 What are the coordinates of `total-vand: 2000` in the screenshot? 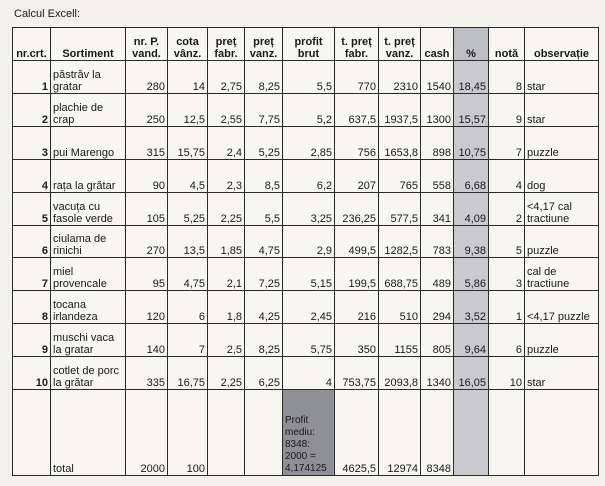 It's located at (146, 432).